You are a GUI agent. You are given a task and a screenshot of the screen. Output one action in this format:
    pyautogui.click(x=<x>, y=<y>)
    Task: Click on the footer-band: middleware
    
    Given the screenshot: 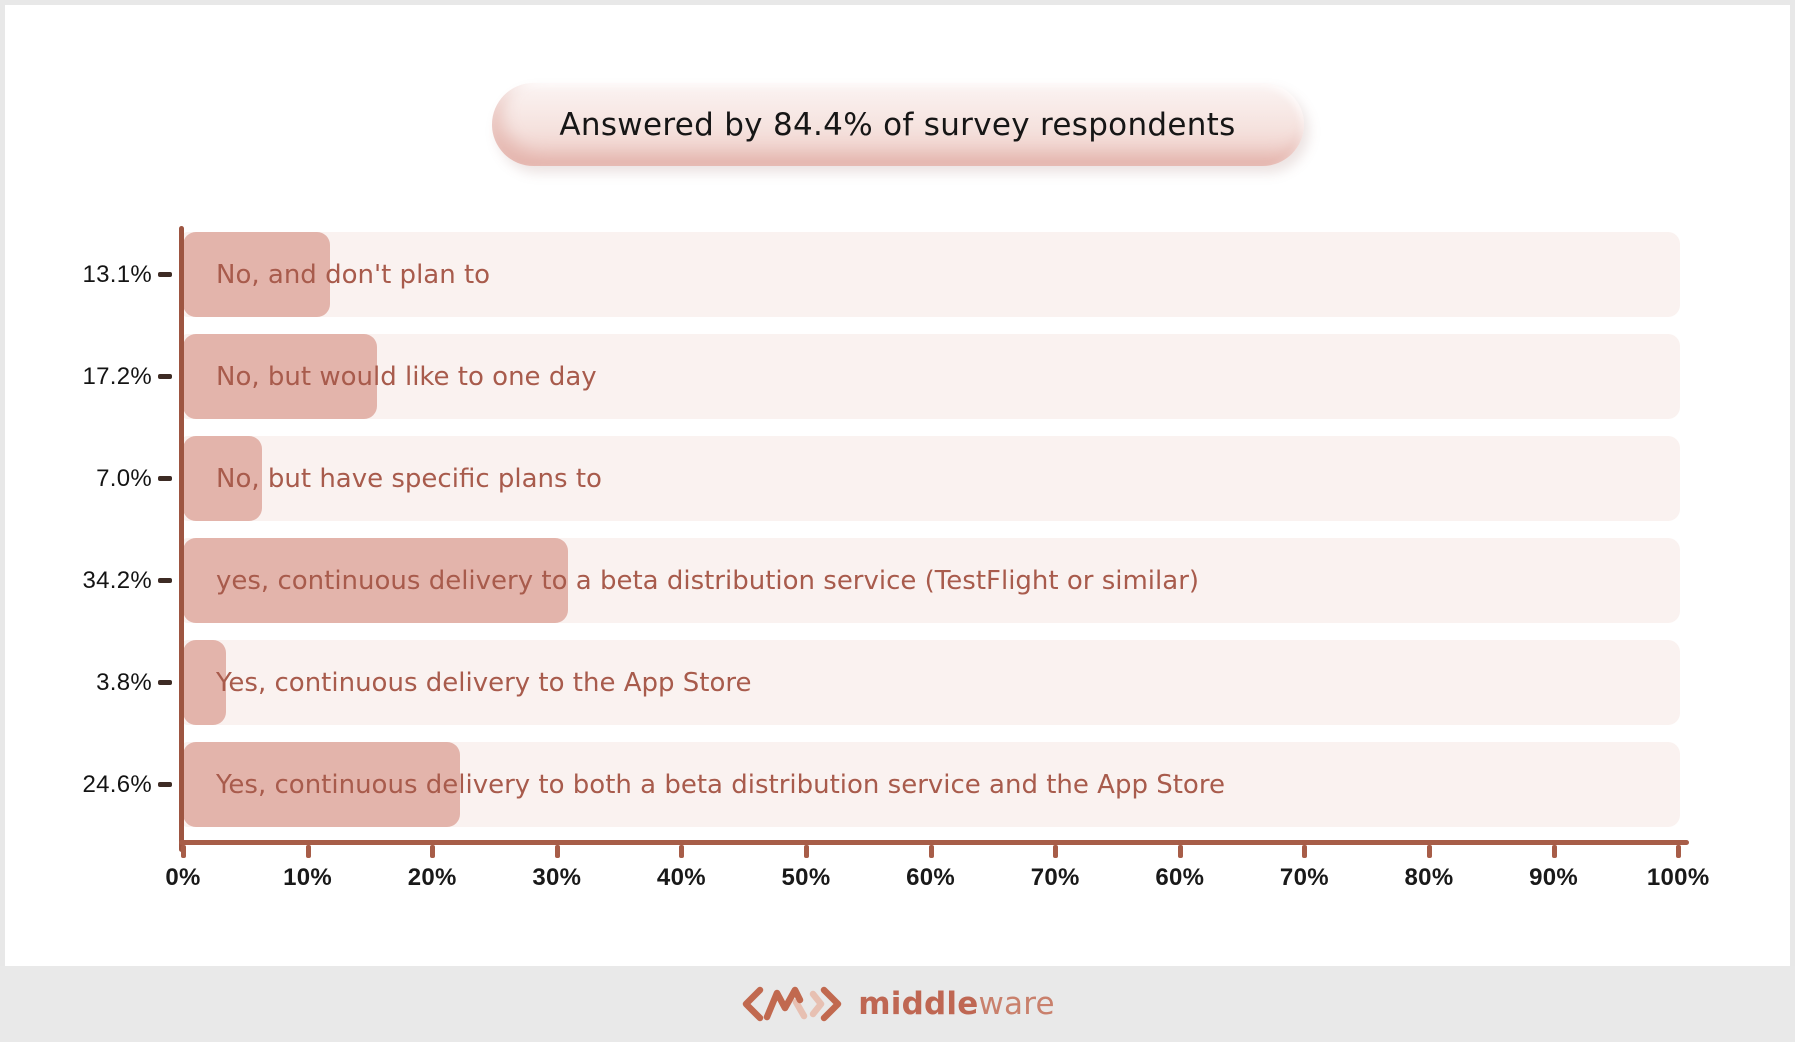 What is the action you would take?
    pyautogui.click(x=897, y=1004)
    